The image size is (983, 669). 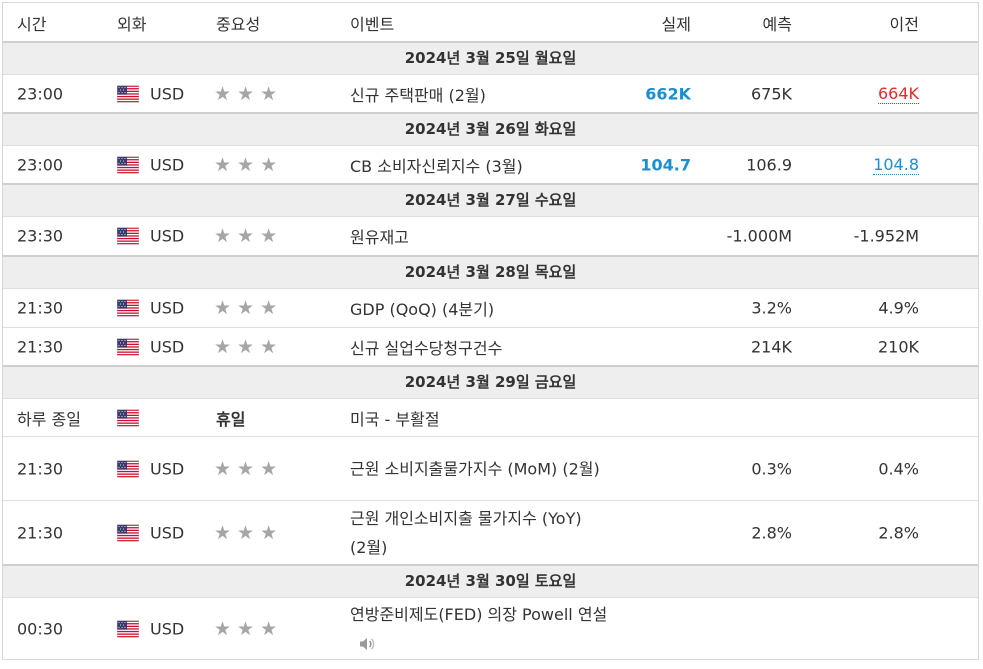 What do you see at coordinates (482, 629) in the screenshot?
I see `event-name-cell: 연방준비제도(FED) 의장 Powell 연설` at bounding box center [482, 629].